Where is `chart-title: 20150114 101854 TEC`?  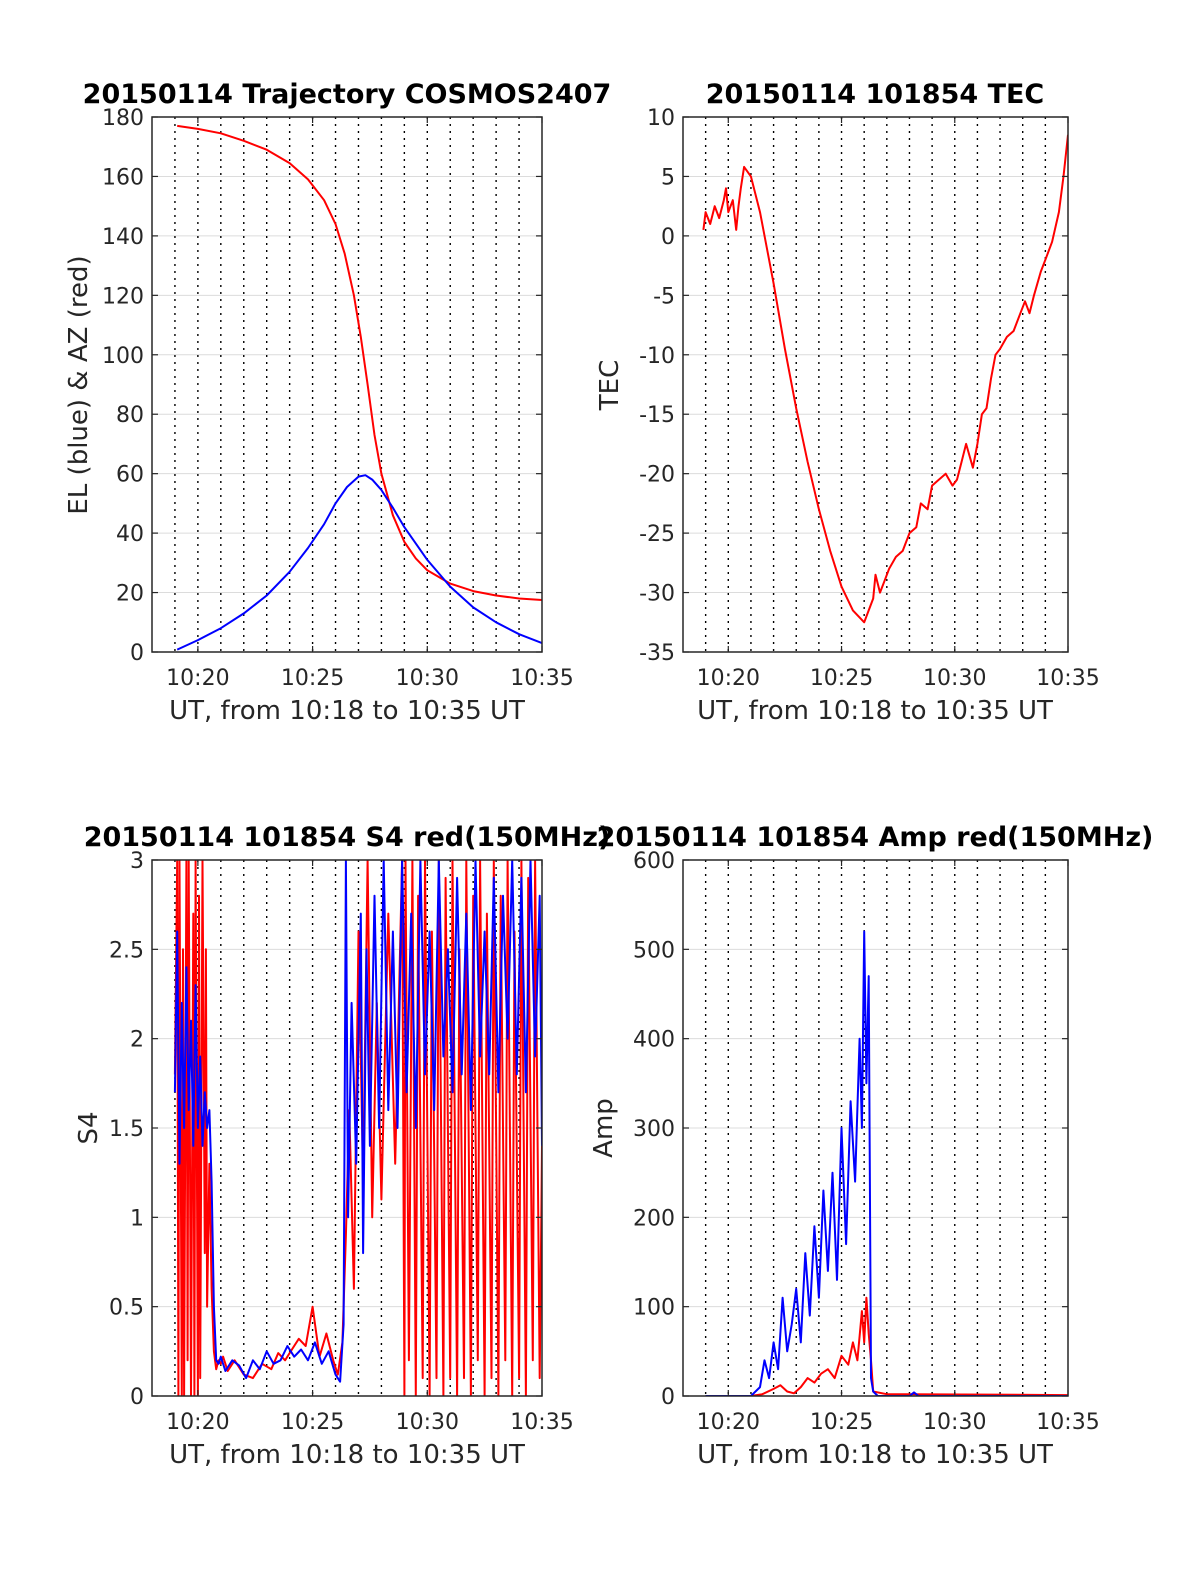 chart-title: 20150114 101854 TEC is located at coordinates (875, 94).